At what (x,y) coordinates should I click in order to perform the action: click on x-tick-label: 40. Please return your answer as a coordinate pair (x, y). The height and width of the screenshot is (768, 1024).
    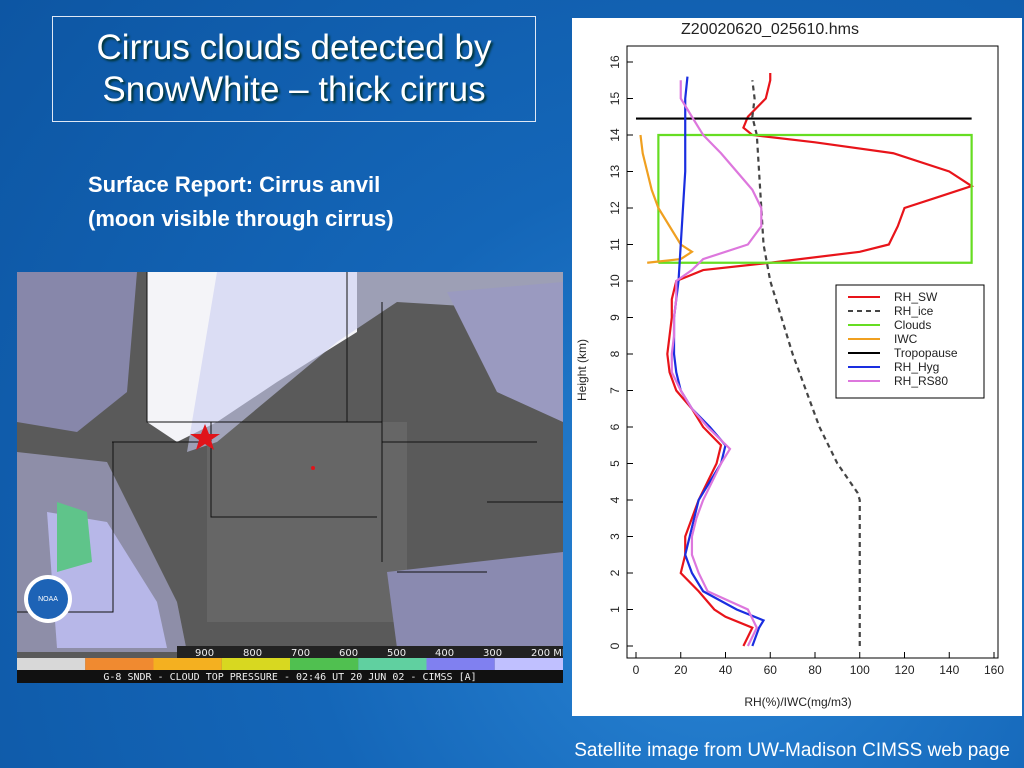
    Looking at the image, I should click on (726, 670).